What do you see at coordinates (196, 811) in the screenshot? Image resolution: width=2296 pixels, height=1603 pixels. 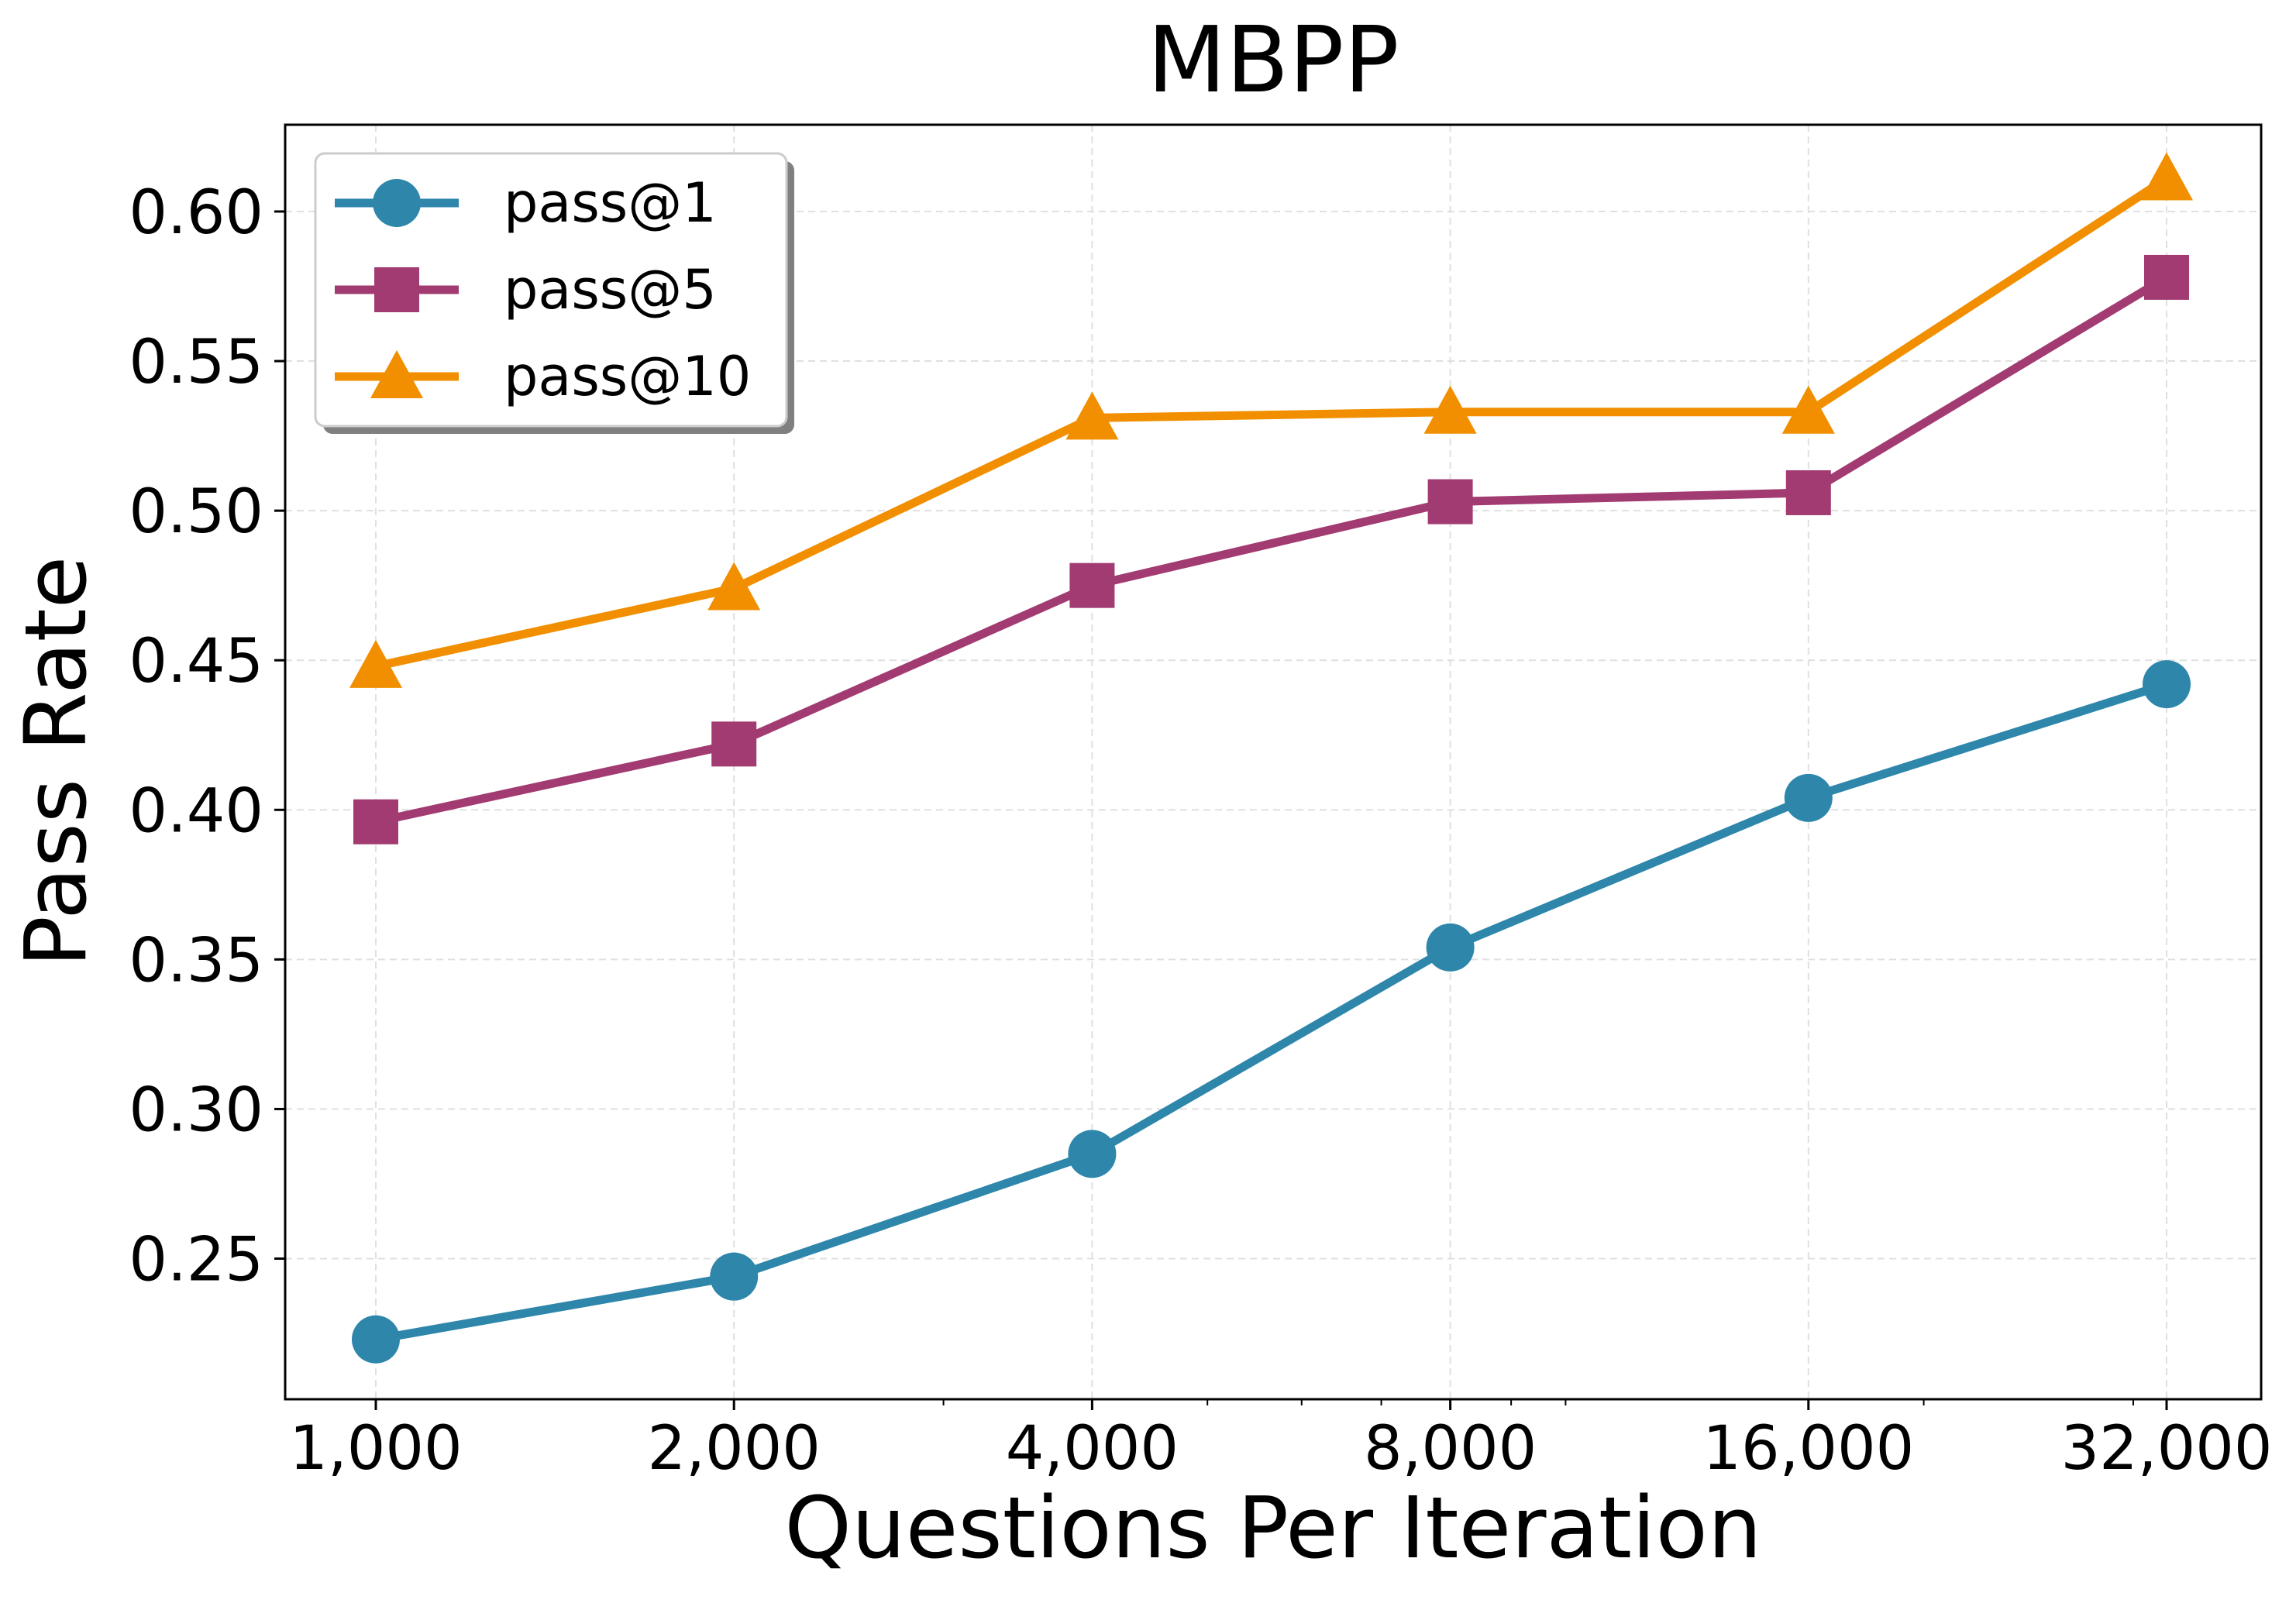 I see `y-tick-label: 0.40` at bounding box center [196, 811].